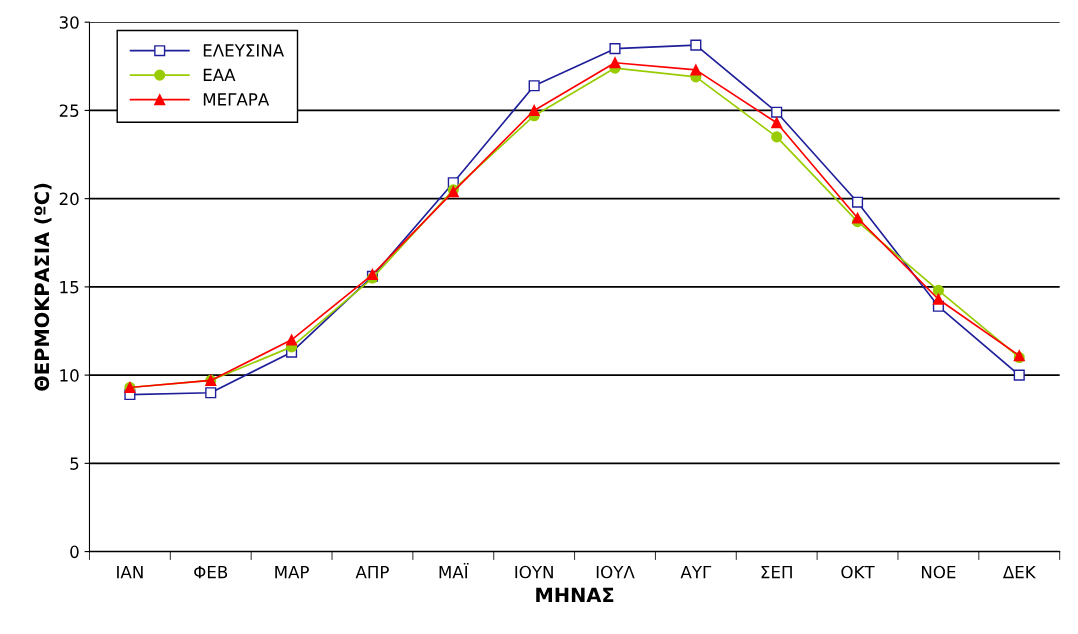 This screenshot has height=634, width=1078. Describe the element at coordinates (575, 594) in the screenshot. I see `x-axis-title: ΜΗΝΑΣ` at that location.